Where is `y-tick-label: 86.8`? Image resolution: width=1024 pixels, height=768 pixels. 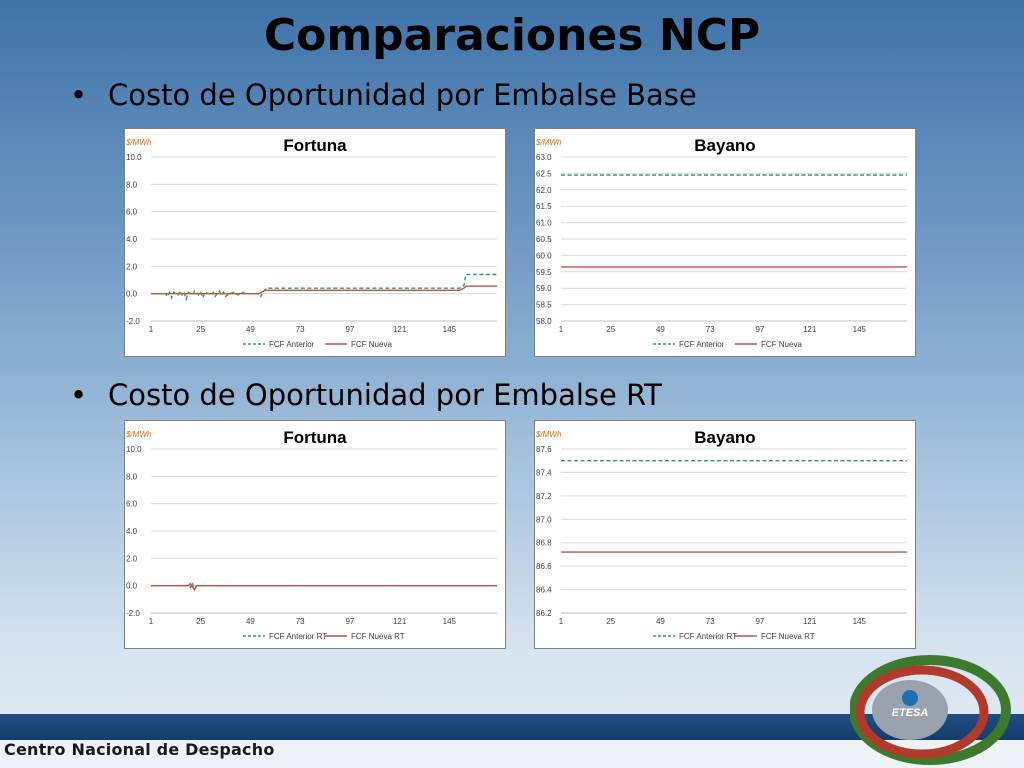
y-tick-label: 86.8 is located at coordinates (544, 543).